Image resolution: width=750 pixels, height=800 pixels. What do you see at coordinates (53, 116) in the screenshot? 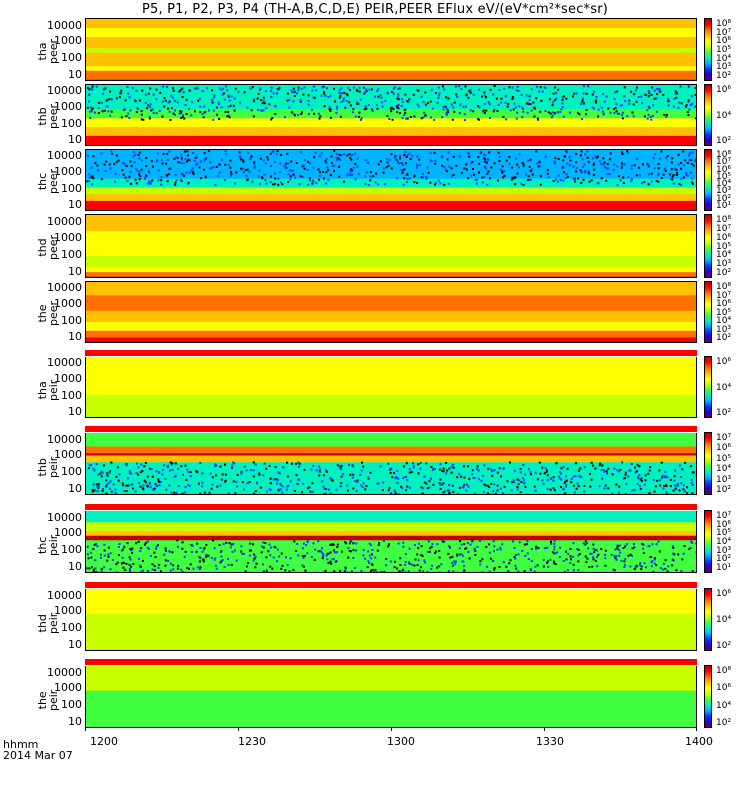
I see `panel-quantity-label: peer` at bounding box center [53, 116].